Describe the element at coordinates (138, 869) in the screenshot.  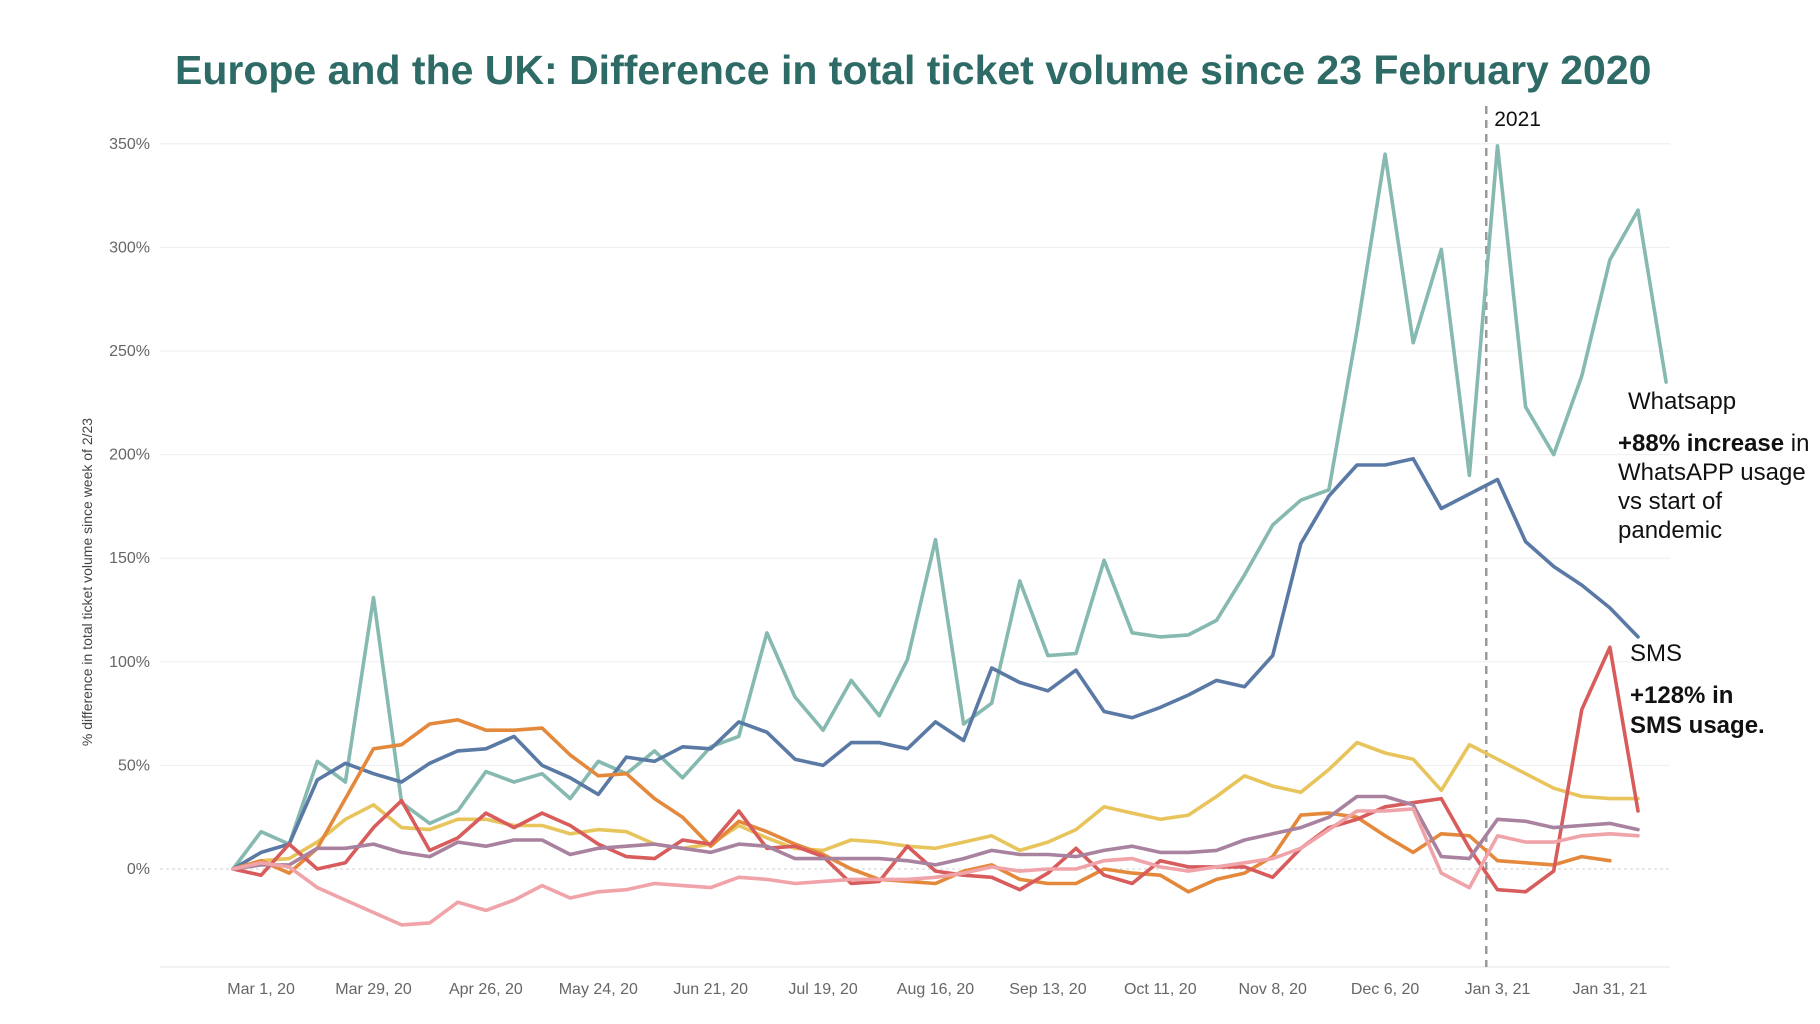
I see `y-tick-label: 0%` at that location.